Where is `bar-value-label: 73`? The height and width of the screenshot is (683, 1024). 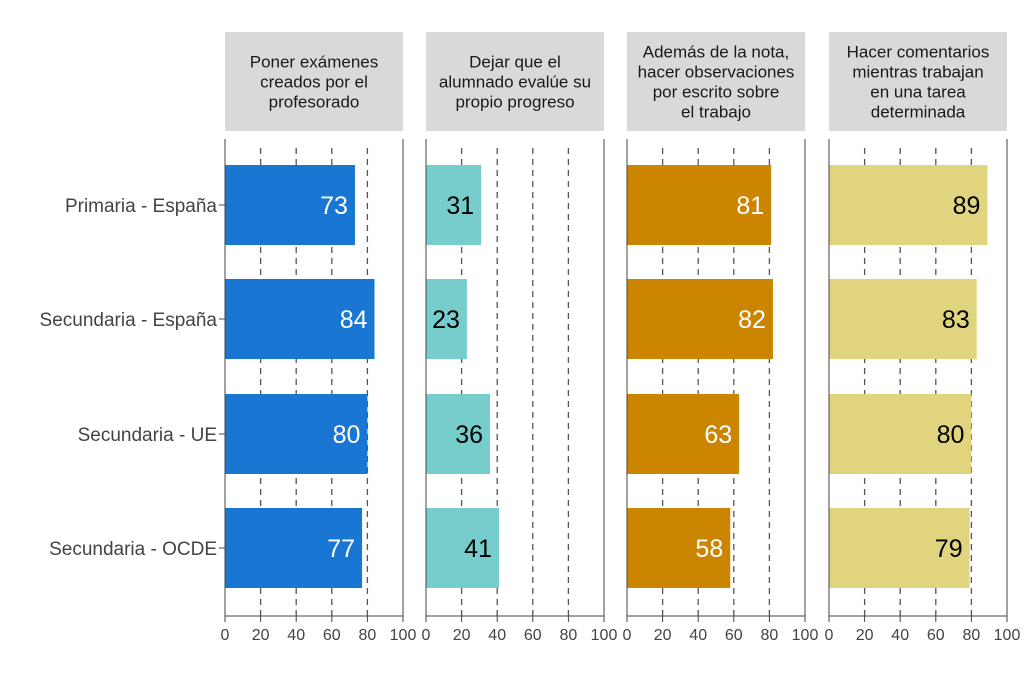 bar-value-label: 73 is located at coordinates (334, 206).